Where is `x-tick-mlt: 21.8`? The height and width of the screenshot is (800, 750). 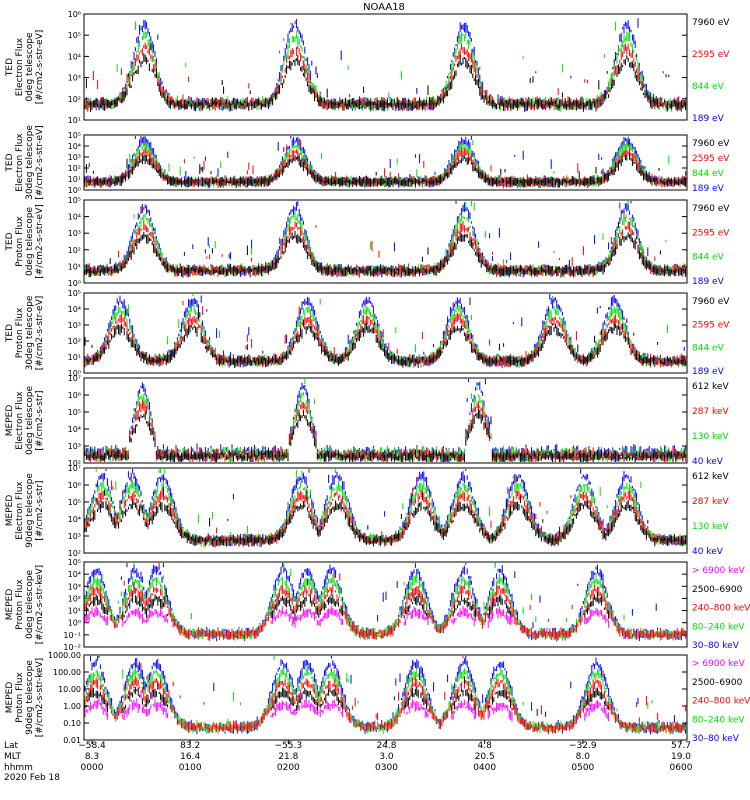
x-tick-mlt: 21.8 is located at coordinates (288, 757).